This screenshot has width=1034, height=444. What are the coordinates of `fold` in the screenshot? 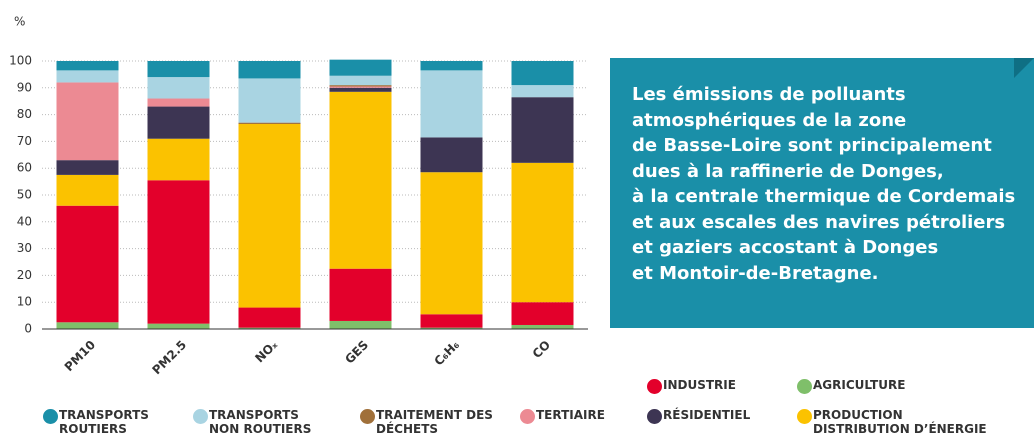 It's located at (1024, 68).